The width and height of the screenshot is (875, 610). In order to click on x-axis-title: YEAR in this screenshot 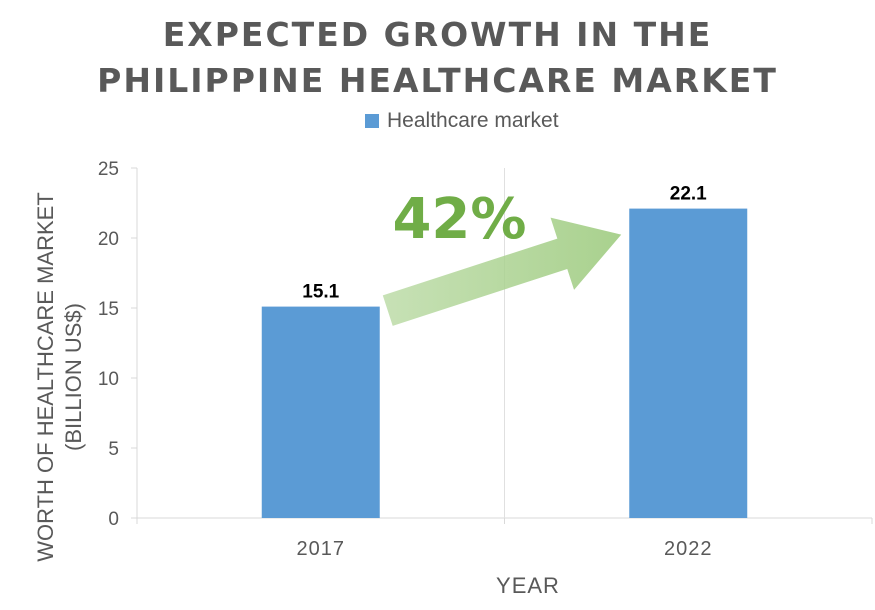, I will do `click(528, 585)`.